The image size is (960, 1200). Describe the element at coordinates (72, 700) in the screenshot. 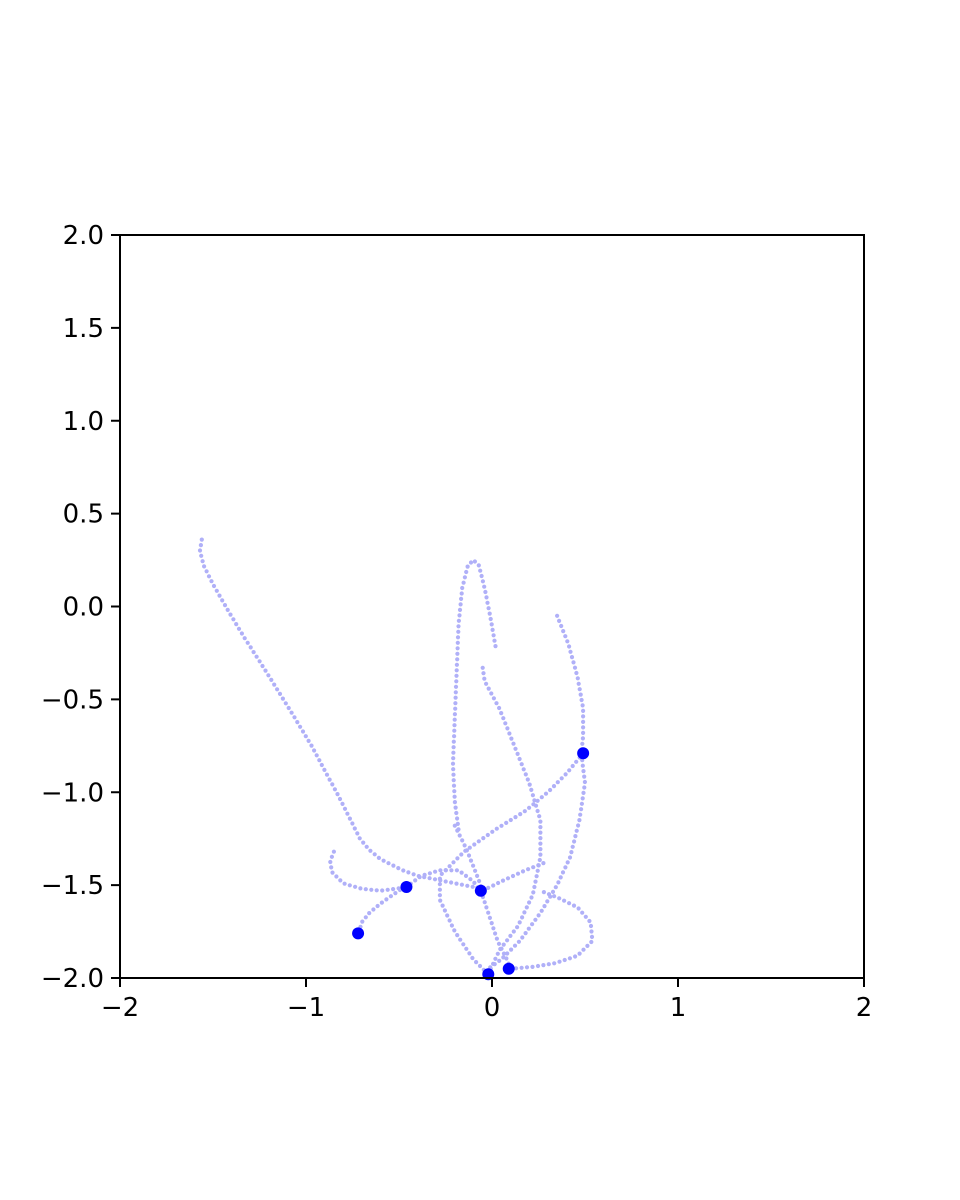

I see `y-tick-label: −0.5` at that location.